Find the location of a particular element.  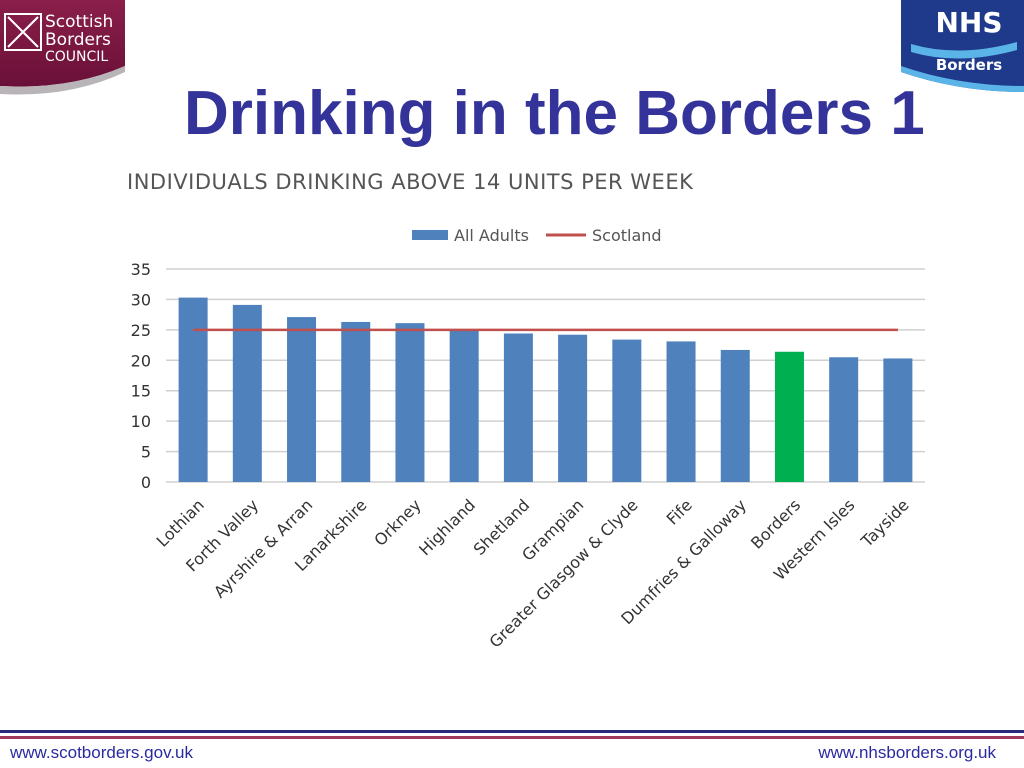

x-tick-label: Orkney is located at coordinates (397, 522).